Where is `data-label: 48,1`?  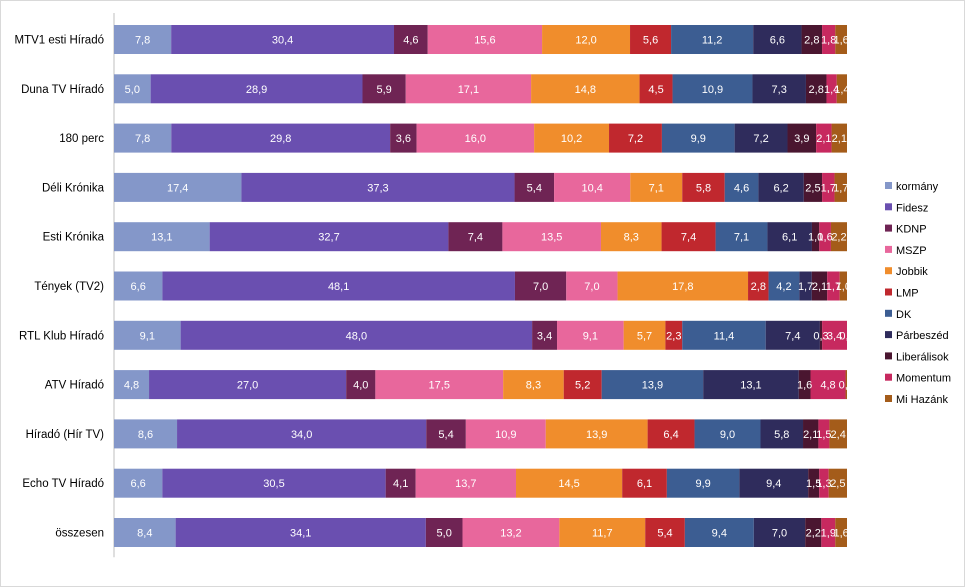 data-label: 48,1 is located at coordinates (338, 287).